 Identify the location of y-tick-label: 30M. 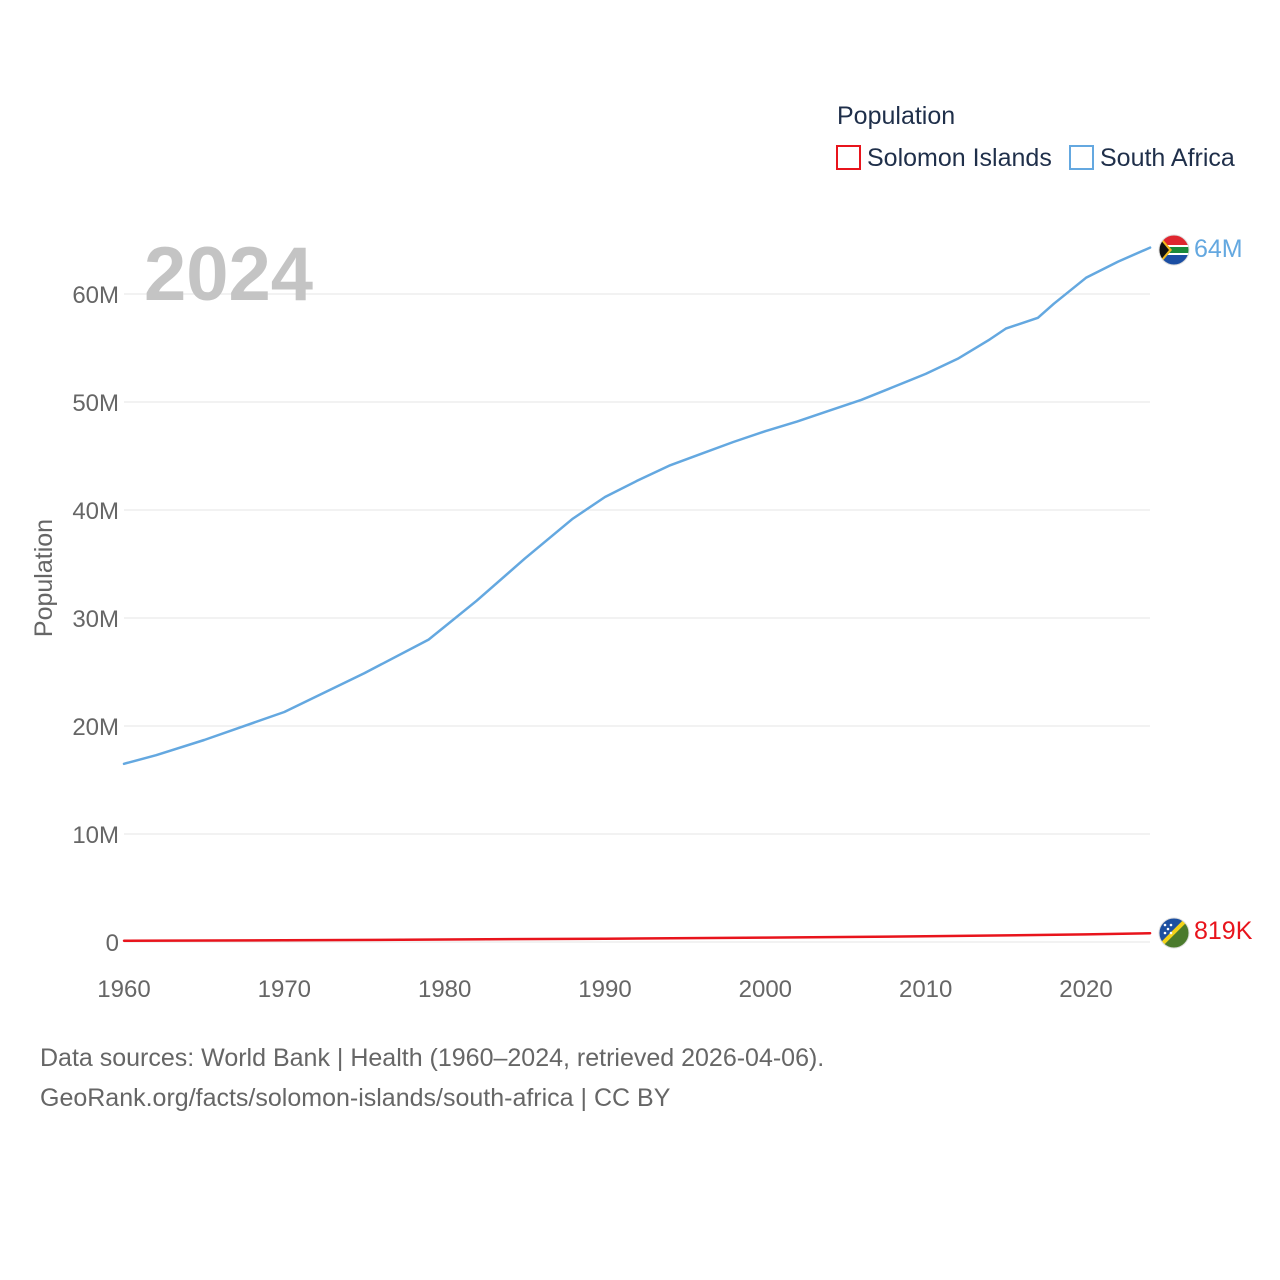
(95, 619).